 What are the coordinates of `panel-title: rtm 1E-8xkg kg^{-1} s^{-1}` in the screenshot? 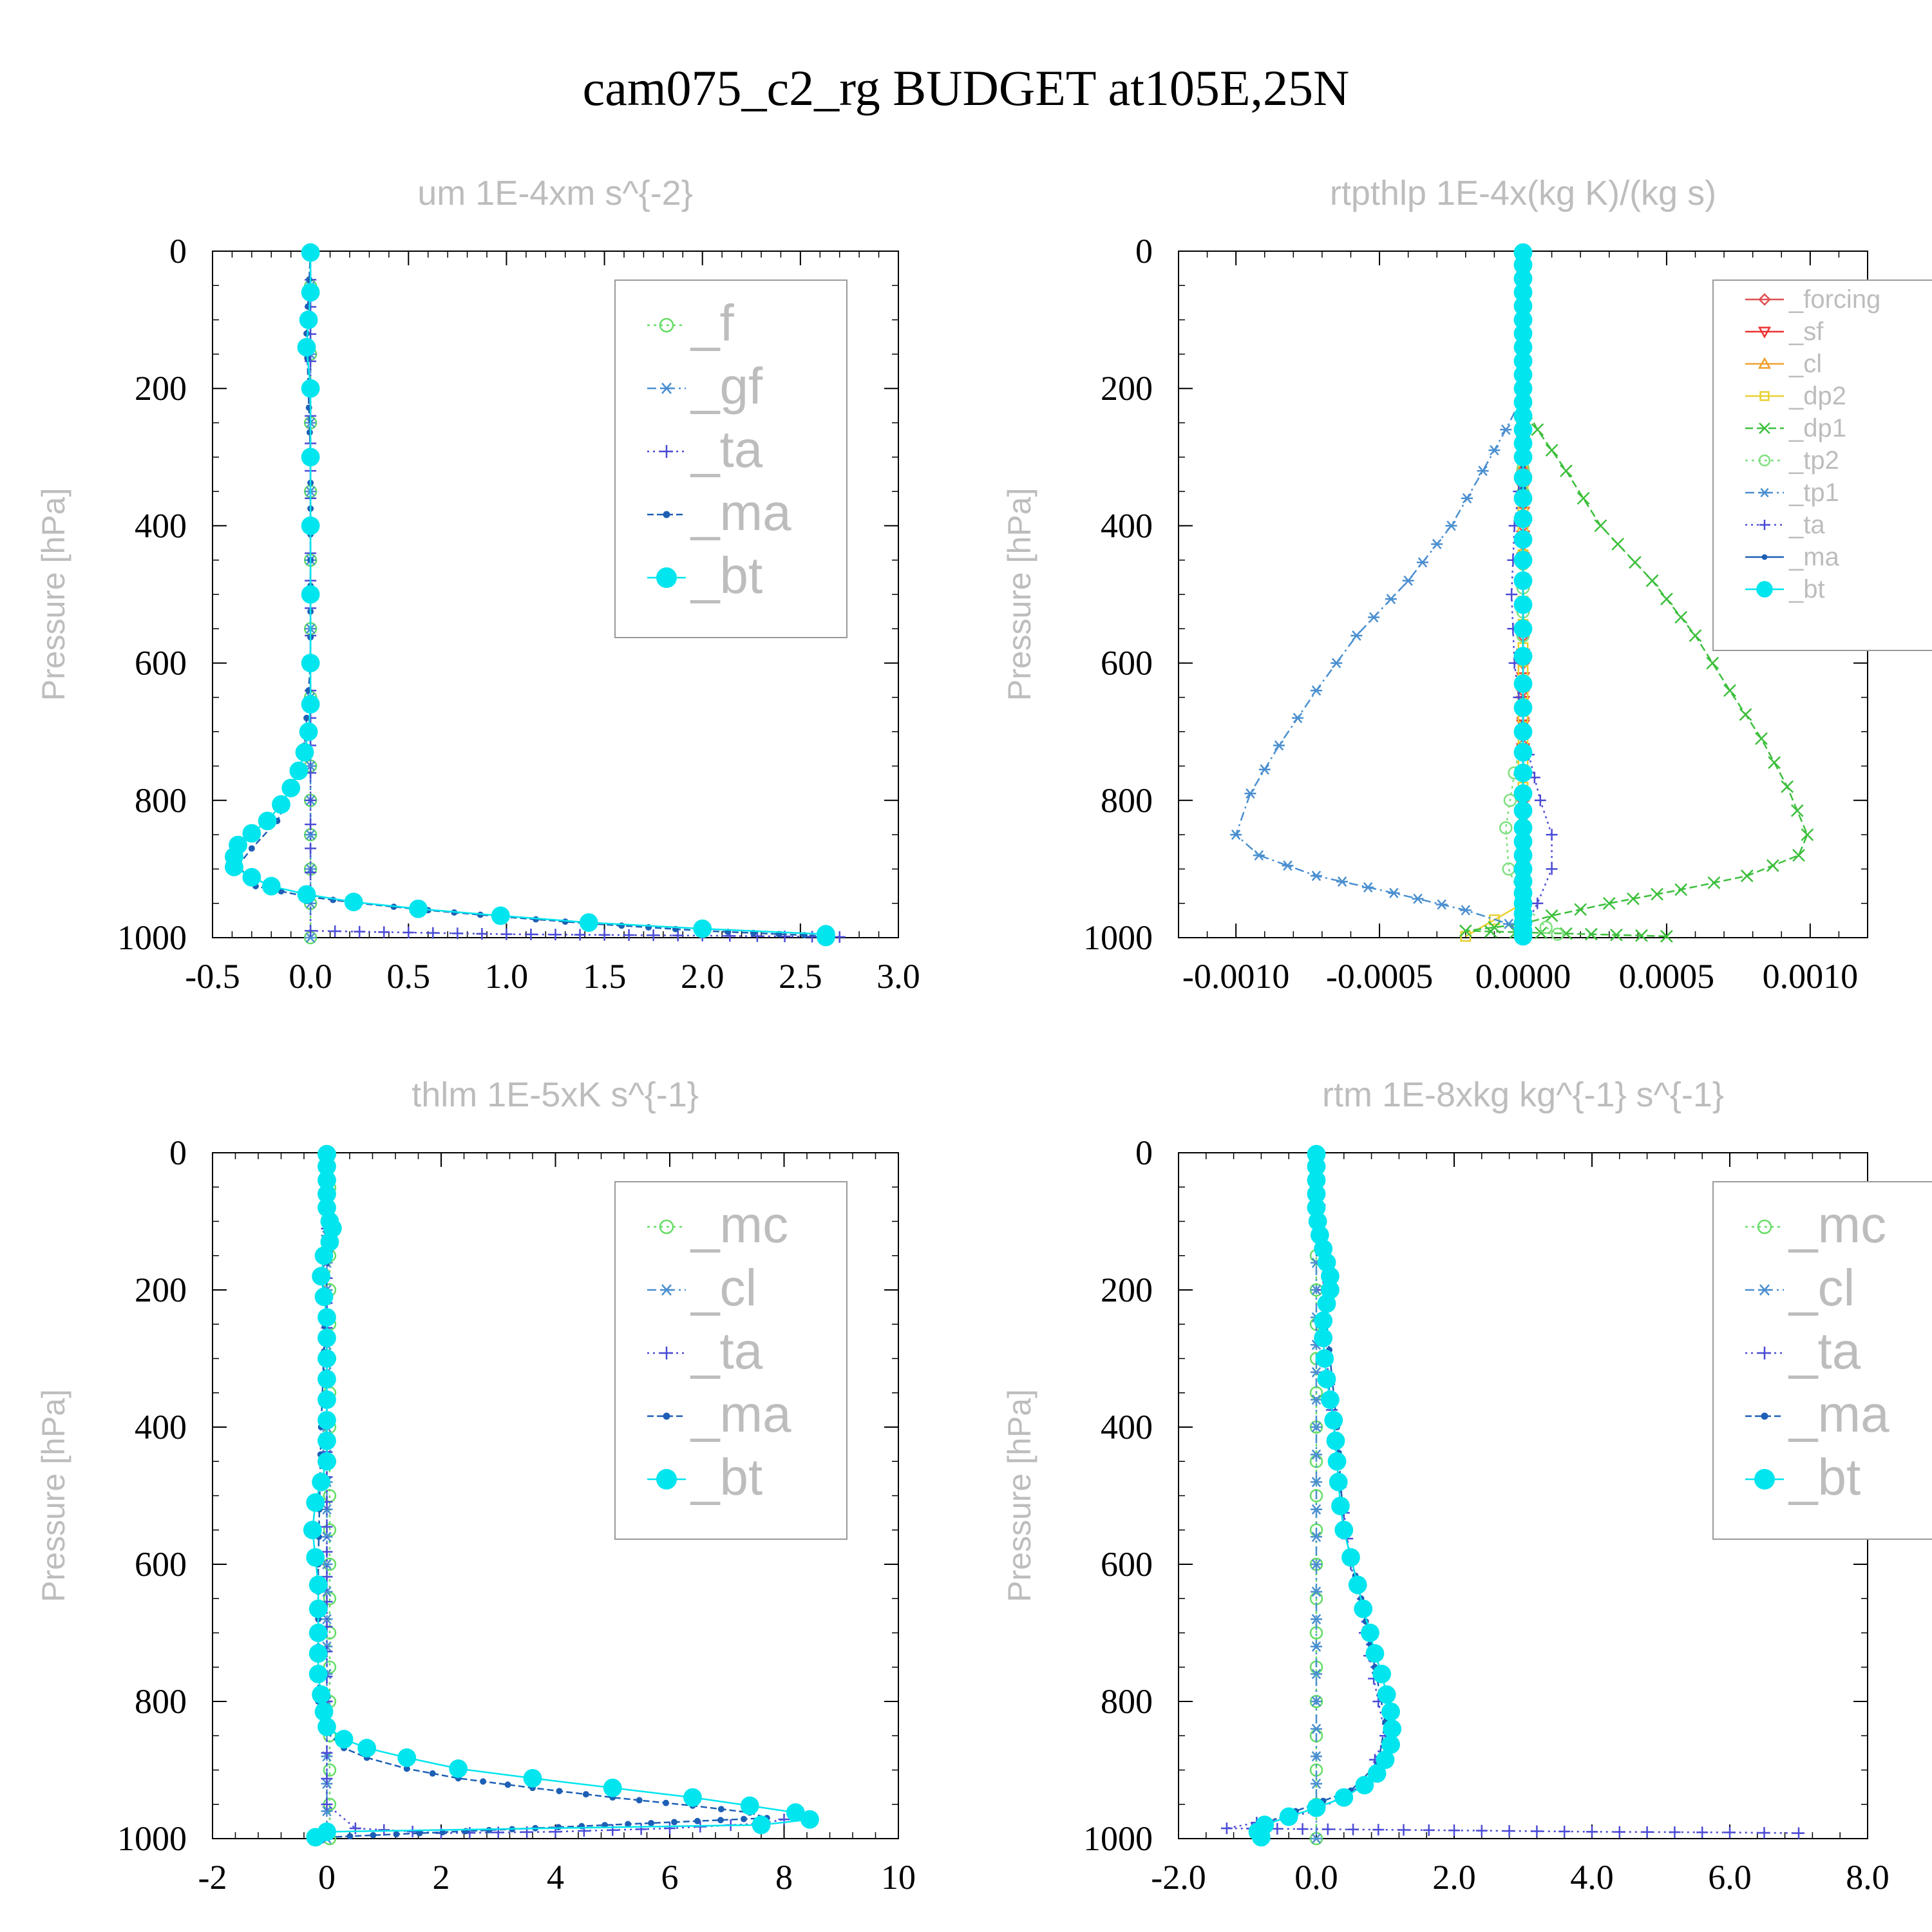 It's located at (1523, 1094).